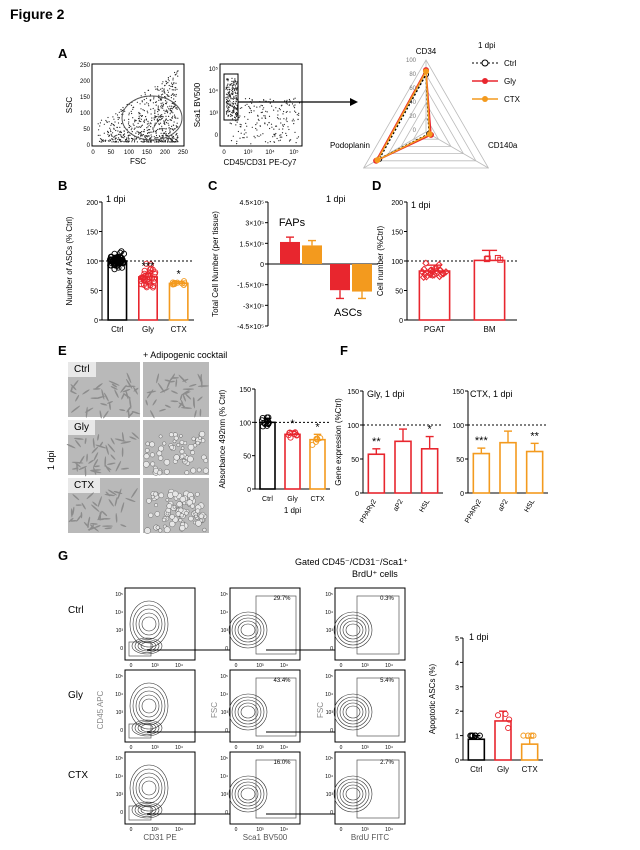 The height and width of the screenshot is (850, 640). Describe the element at coordinates (276, 789) in the screenshot. I see `flow-gate` at that location.